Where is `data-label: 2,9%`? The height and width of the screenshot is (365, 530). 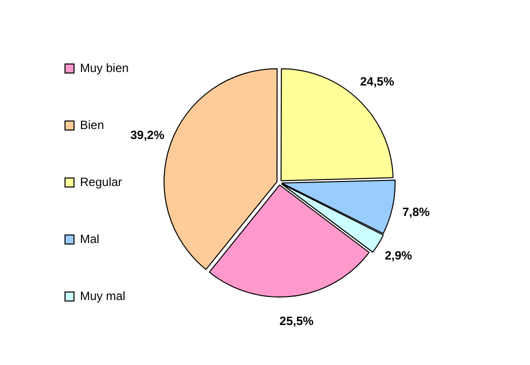
data-label: 2,9% is located at coordinates (398, 255).